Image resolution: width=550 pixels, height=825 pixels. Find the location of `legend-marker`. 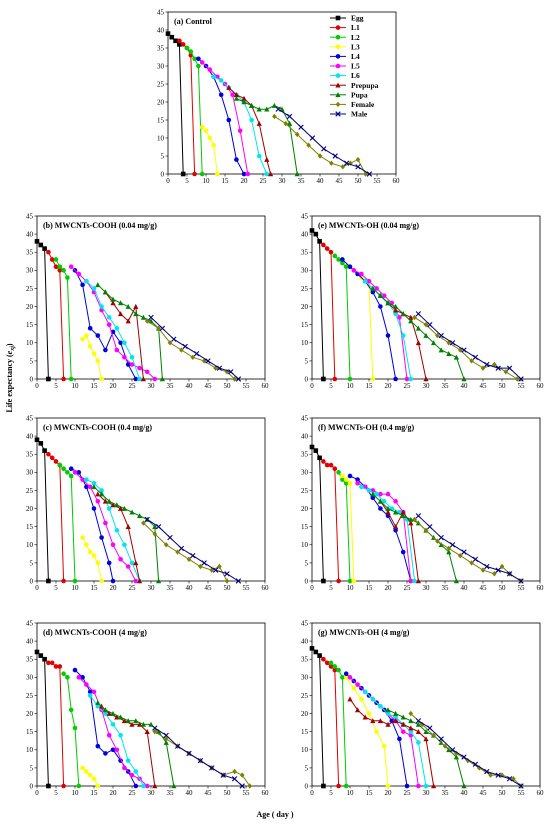

legend-marker is located at coordinates (338, 95).